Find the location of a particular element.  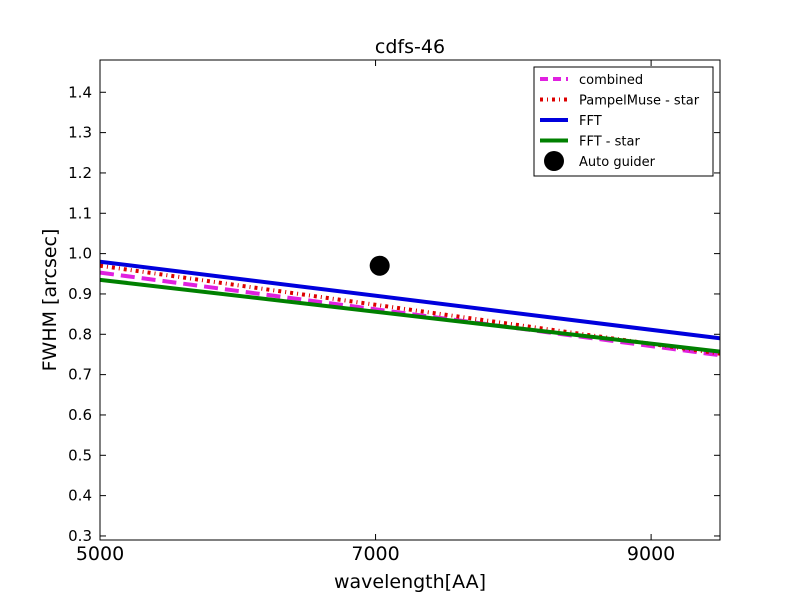

y-tick-label-8: 1.0 is located at coordinates (80, 254).